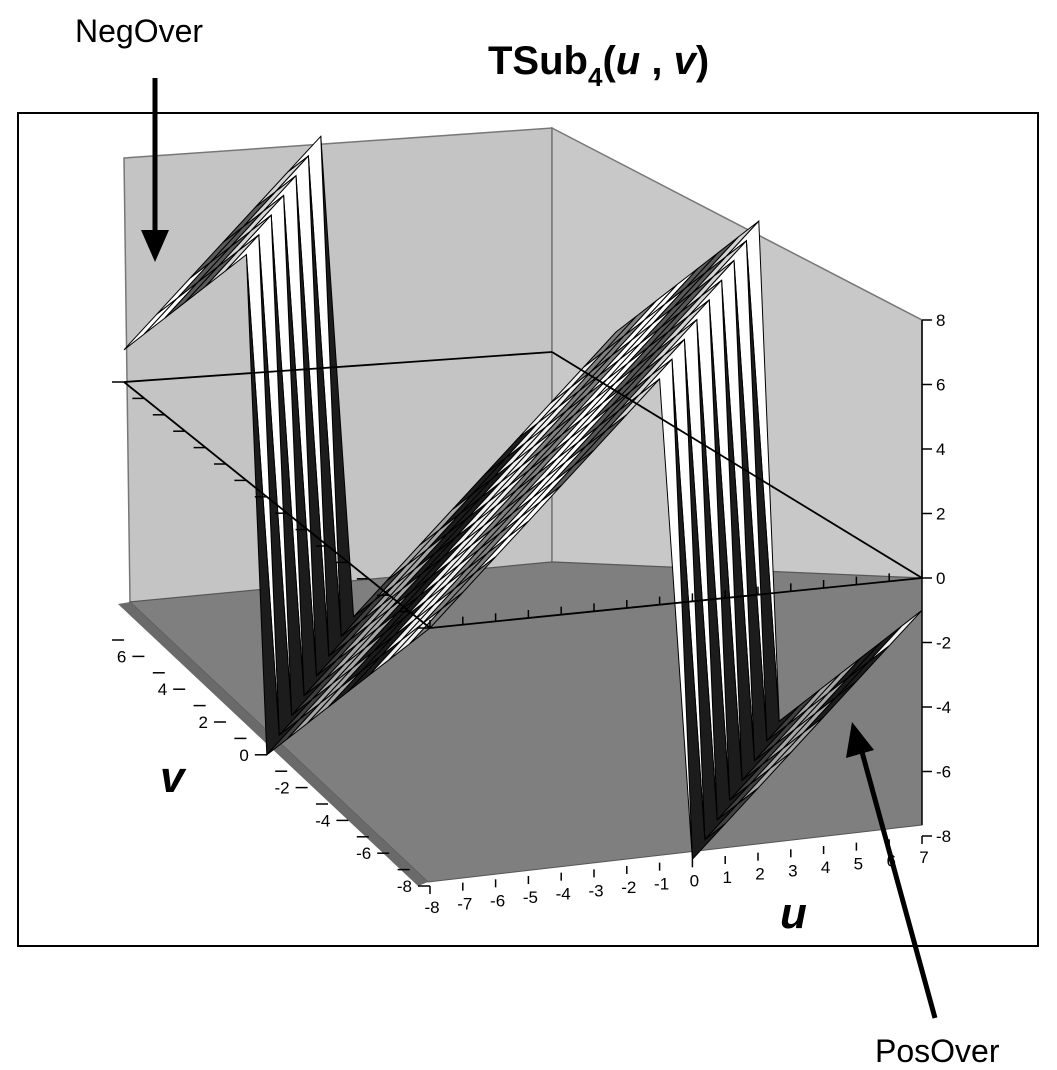 The image size is (1057, 1070). I want to click on v-tick-label: -6, so click(363, 853).